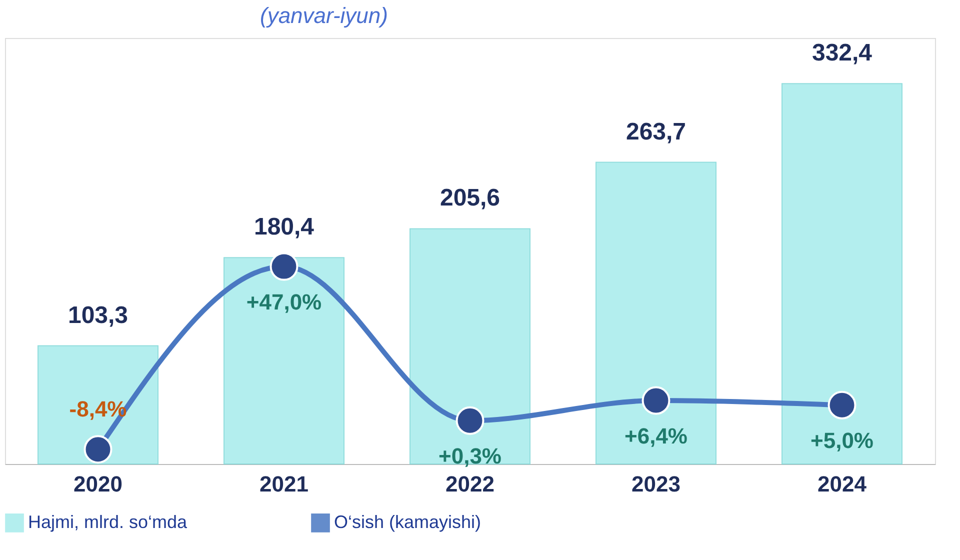  I want to click on x-tick-label: 2024, so click(843, 484).